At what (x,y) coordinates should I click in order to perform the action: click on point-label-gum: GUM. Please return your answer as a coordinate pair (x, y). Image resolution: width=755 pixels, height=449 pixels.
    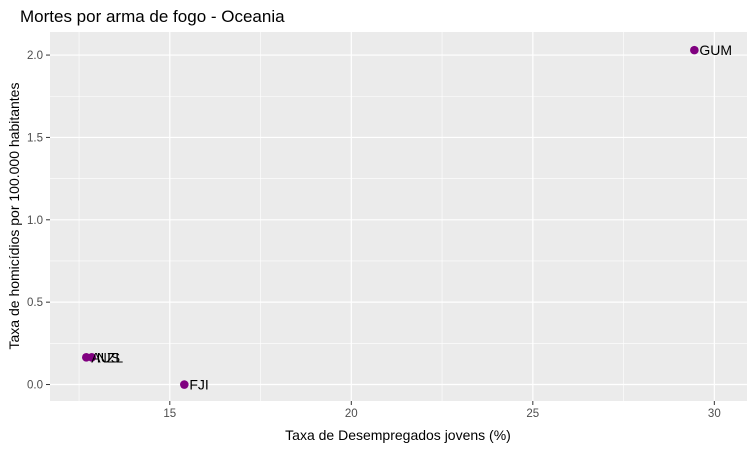
    Looking at the image, I should click on (715, 50).